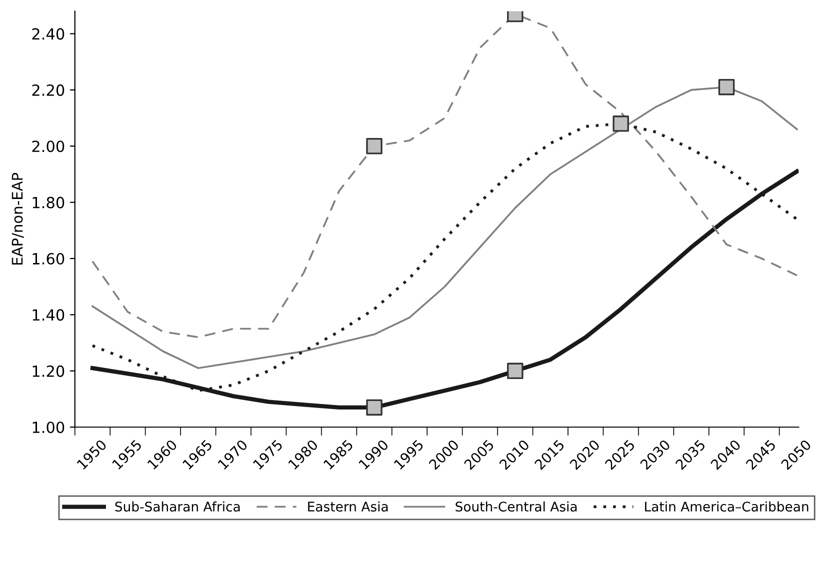 The height and width of the screenshot is (562, 832). Describe the element at coordinates (48, 258) in the screenshot. I see `y-tick-label: 1.60` at that location.